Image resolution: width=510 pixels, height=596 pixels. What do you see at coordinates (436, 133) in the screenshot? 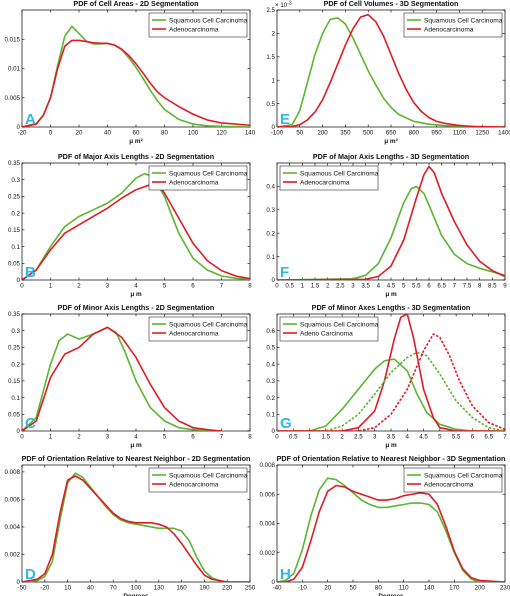
I see `x-tick-label: 950` at bounding box center [436, 133].